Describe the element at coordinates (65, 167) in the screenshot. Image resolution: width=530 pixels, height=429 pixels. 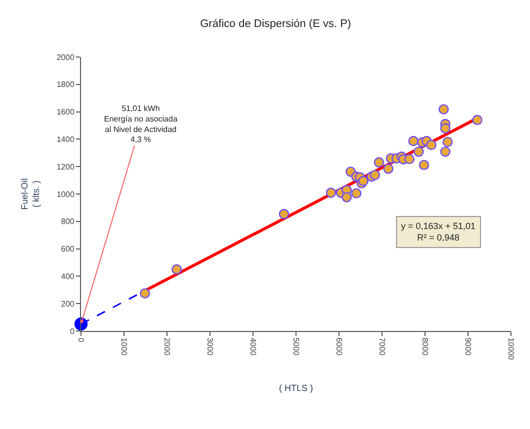
I see `y-tick-label: 1200` at that location.